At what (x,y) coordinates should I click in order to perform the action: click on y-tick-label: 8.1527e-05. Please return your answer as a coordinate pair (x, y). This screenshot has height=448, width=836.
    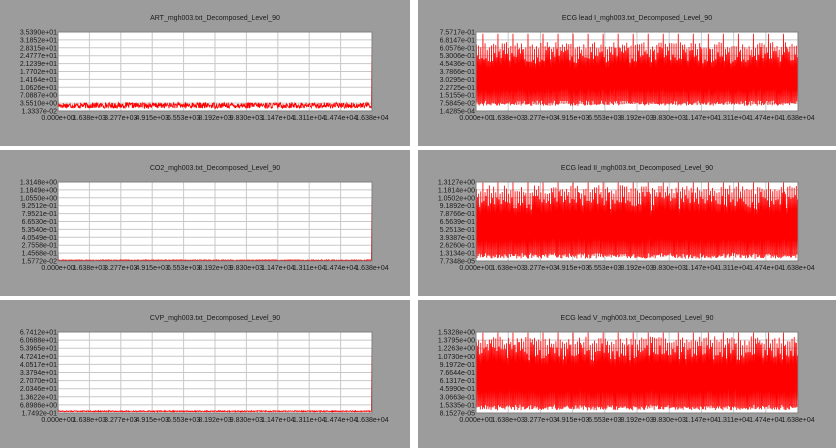
    Looking at the image, I should click on (458, 414).